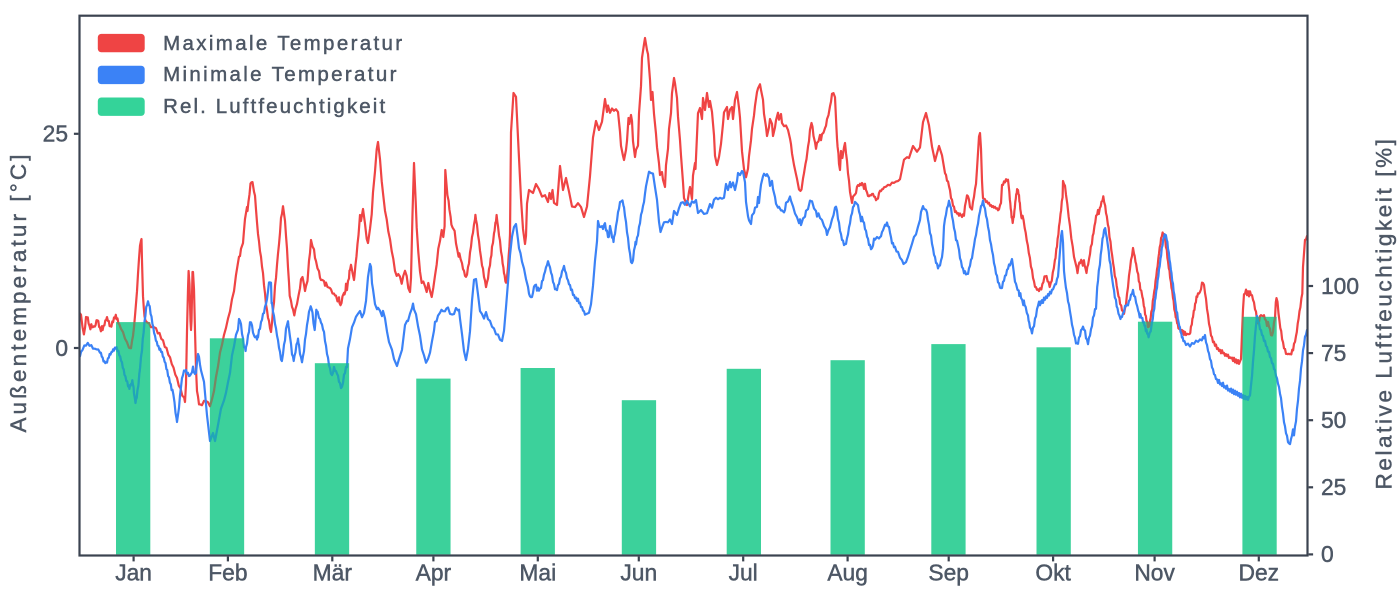 The image size is (1400, 600). What do you see at coordinates (1340, 286) in the screenshot?
I see `svg-text: 100` at bounding box center [1340, 286].